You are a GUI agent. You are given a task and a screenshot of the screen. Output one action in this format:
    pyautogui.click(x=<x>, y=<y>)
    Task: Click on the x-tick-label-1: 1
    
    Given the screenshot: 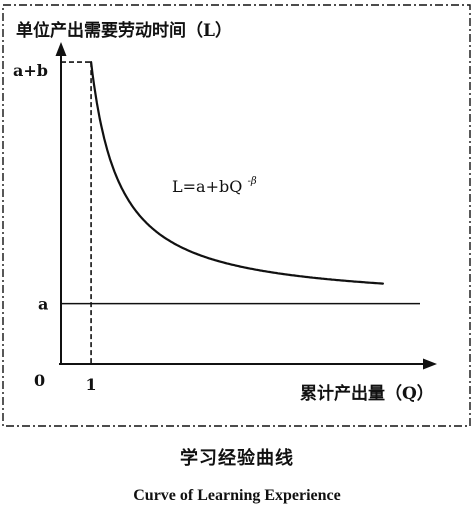 What is the action you would take?
    pyautogui.click(x=91, y=384)
    